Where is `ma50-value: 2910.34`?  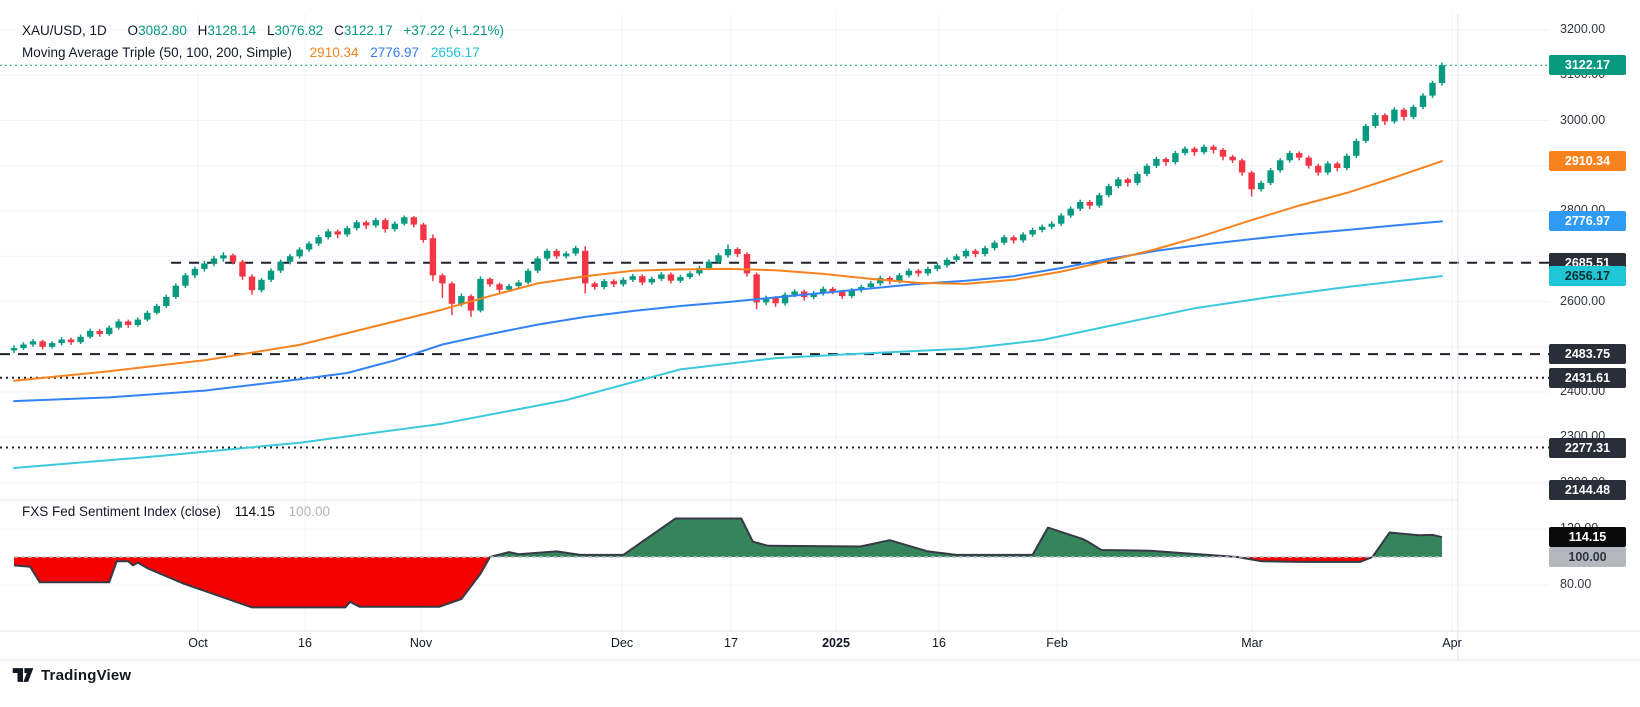 ma50-value: 2910.34 is located at coordinates (334, 52).